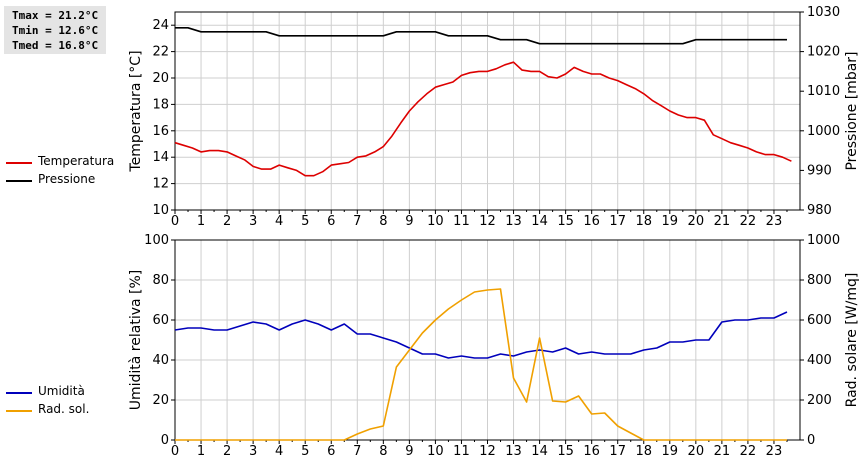  Describe the element at coordinates (305, 451) in the screenshot. I see `x-tick-label-hum: 5` at that location.